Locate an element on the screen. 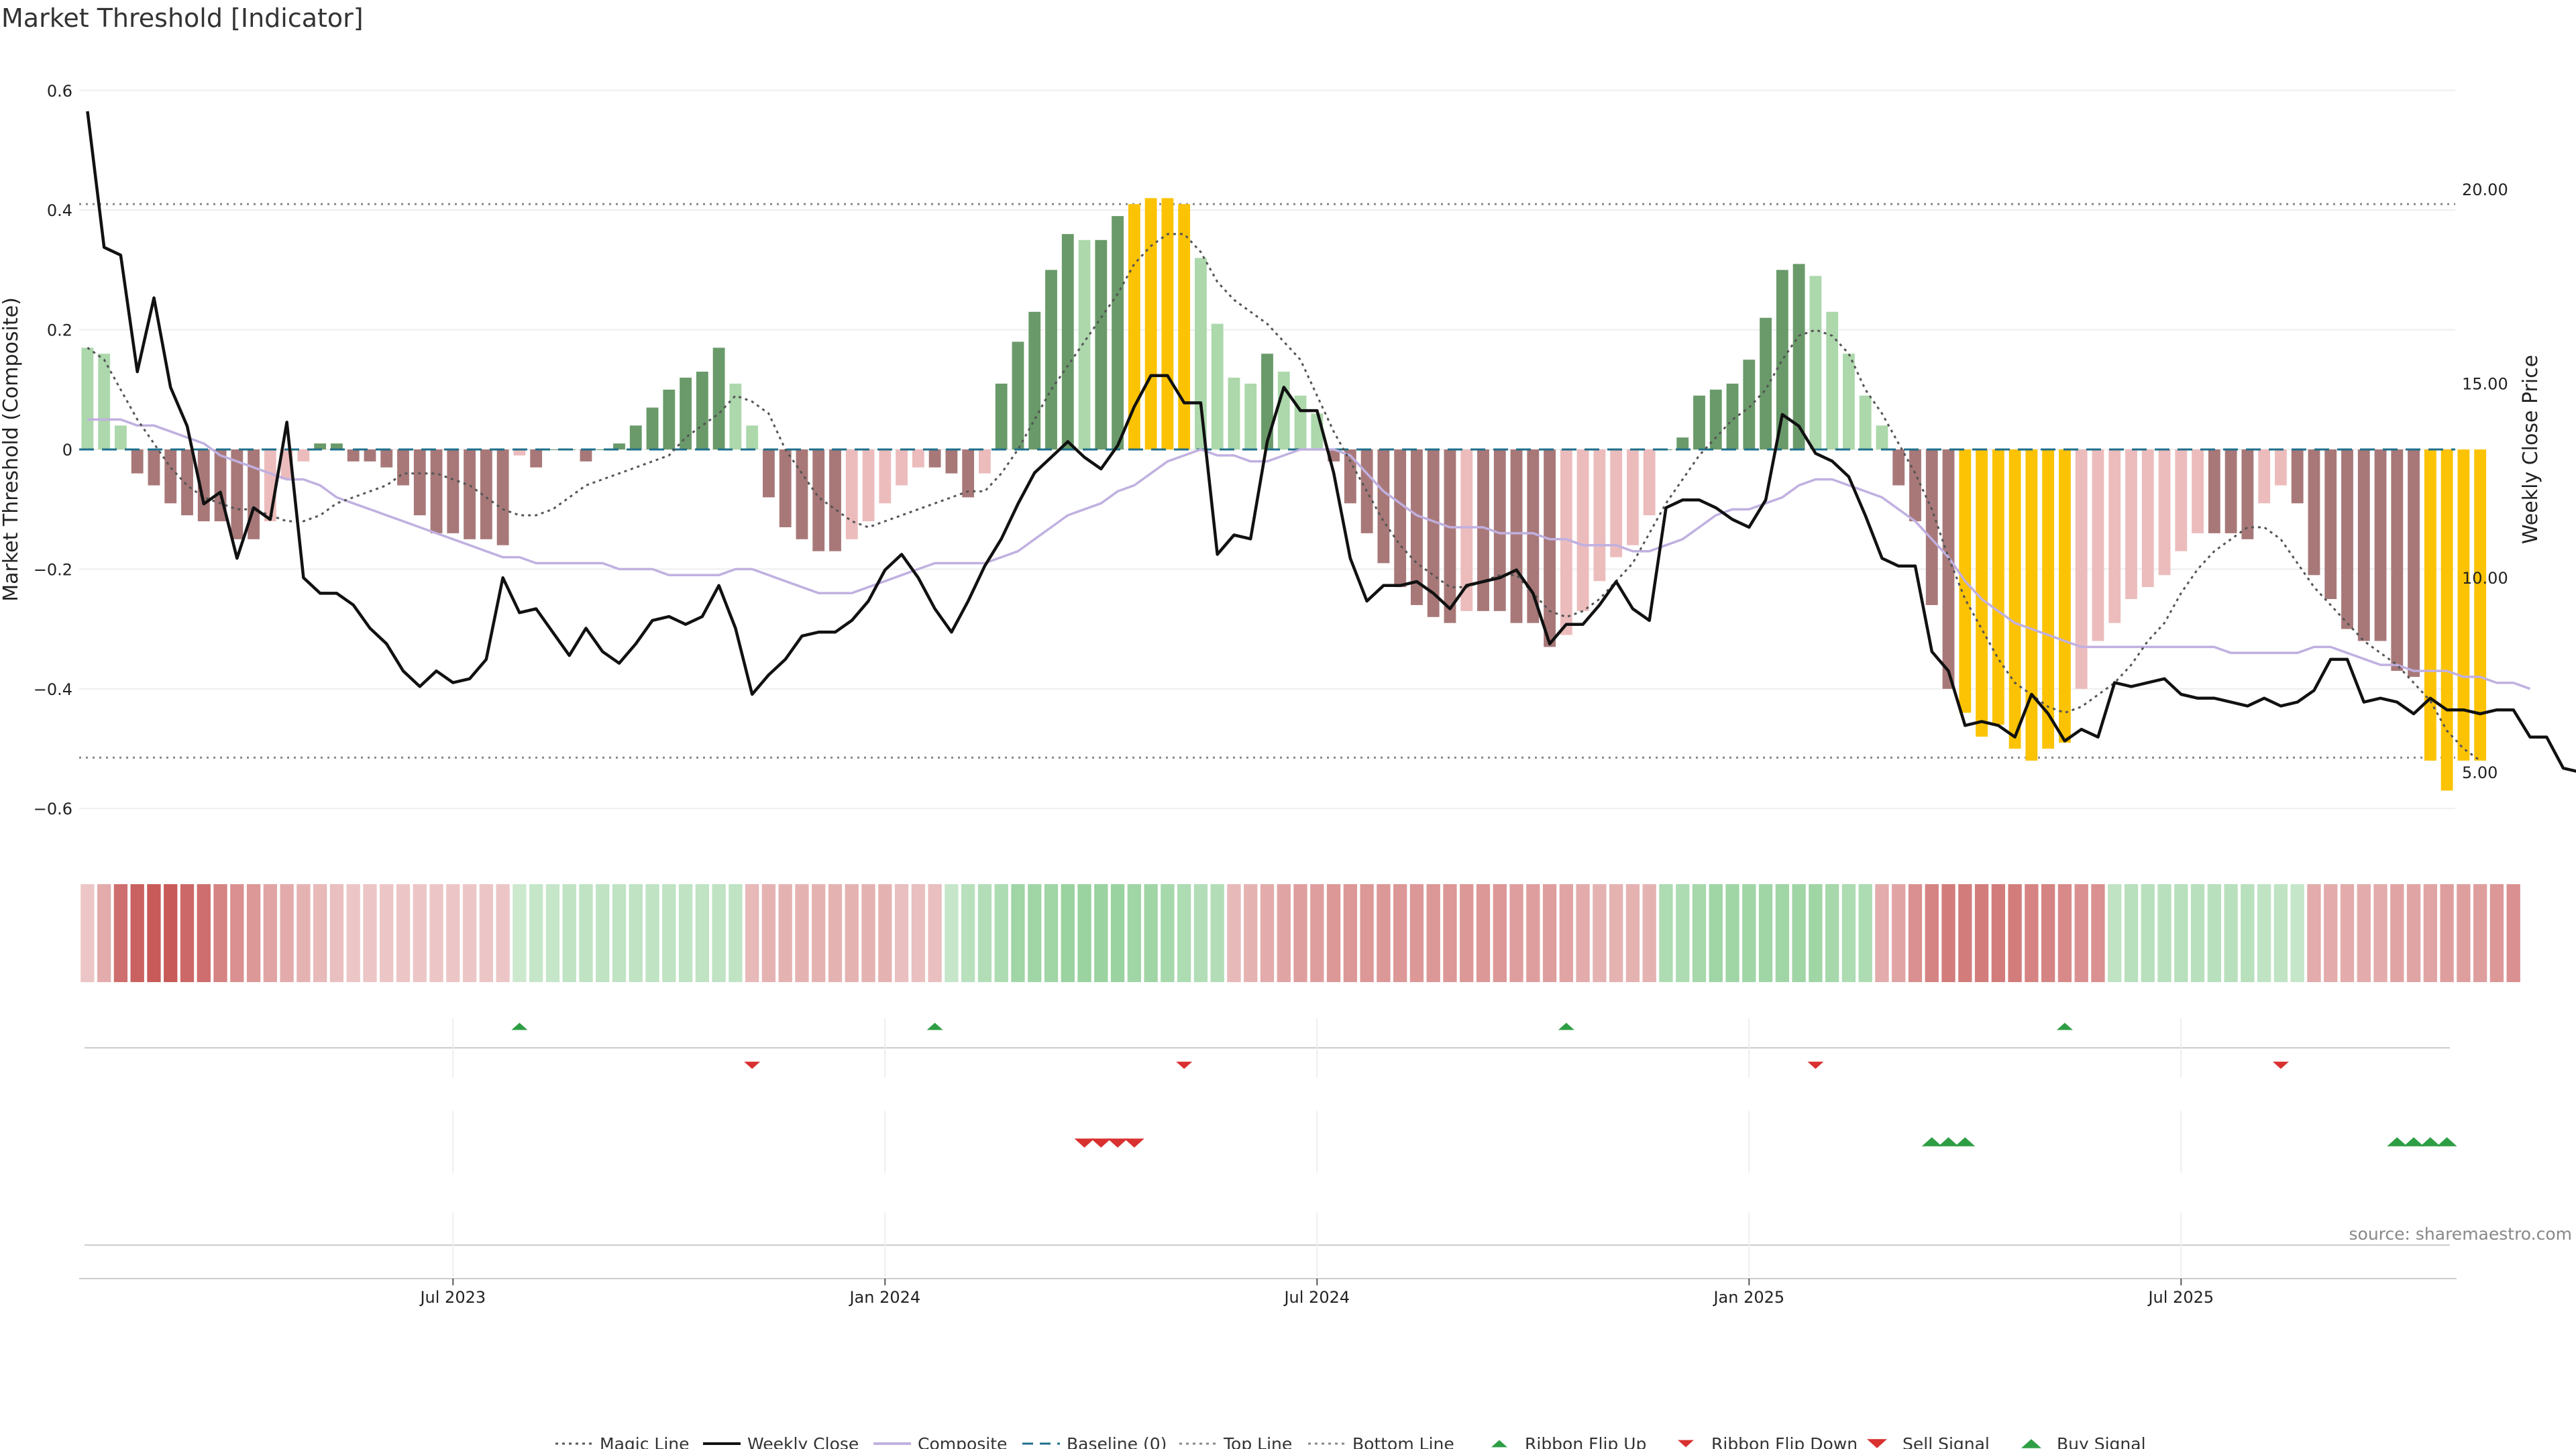 The width and height of the screenshot is (2576, 1449). x-axis: Jul 2023 Jan 2024 Jul 2024 Jan 2025 Jul 2025 is located at coordinates (1268, 1292).